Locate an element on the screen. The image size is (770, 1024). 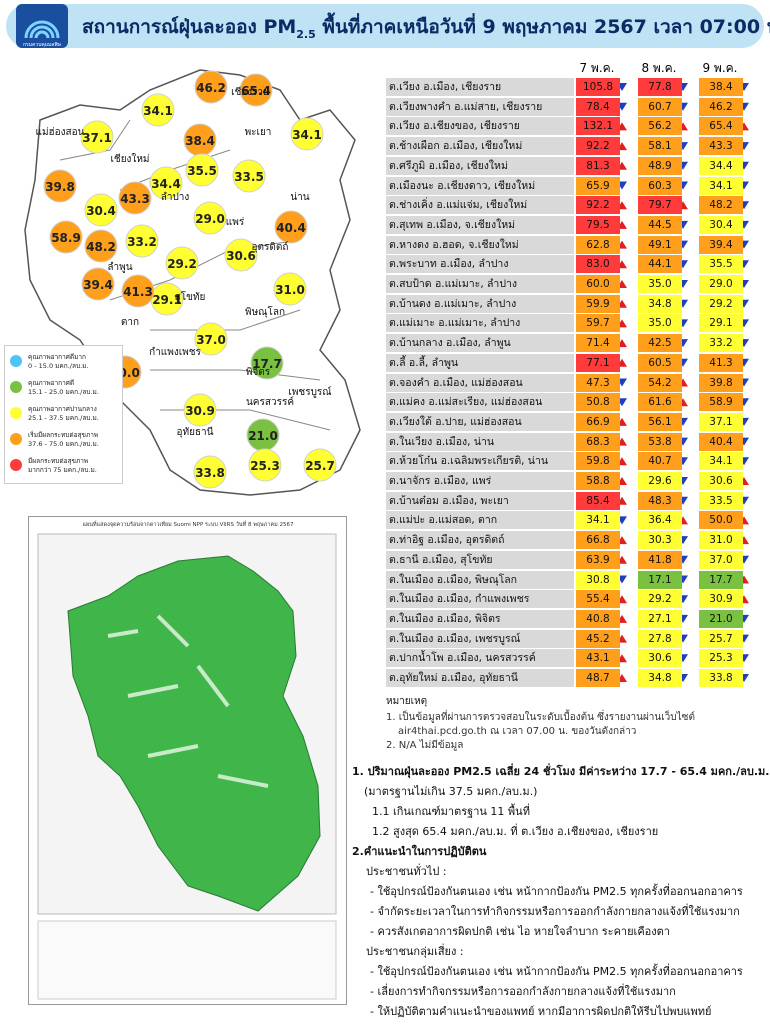
province-label: พิษณุโลก is located at coordinates (265, 311).